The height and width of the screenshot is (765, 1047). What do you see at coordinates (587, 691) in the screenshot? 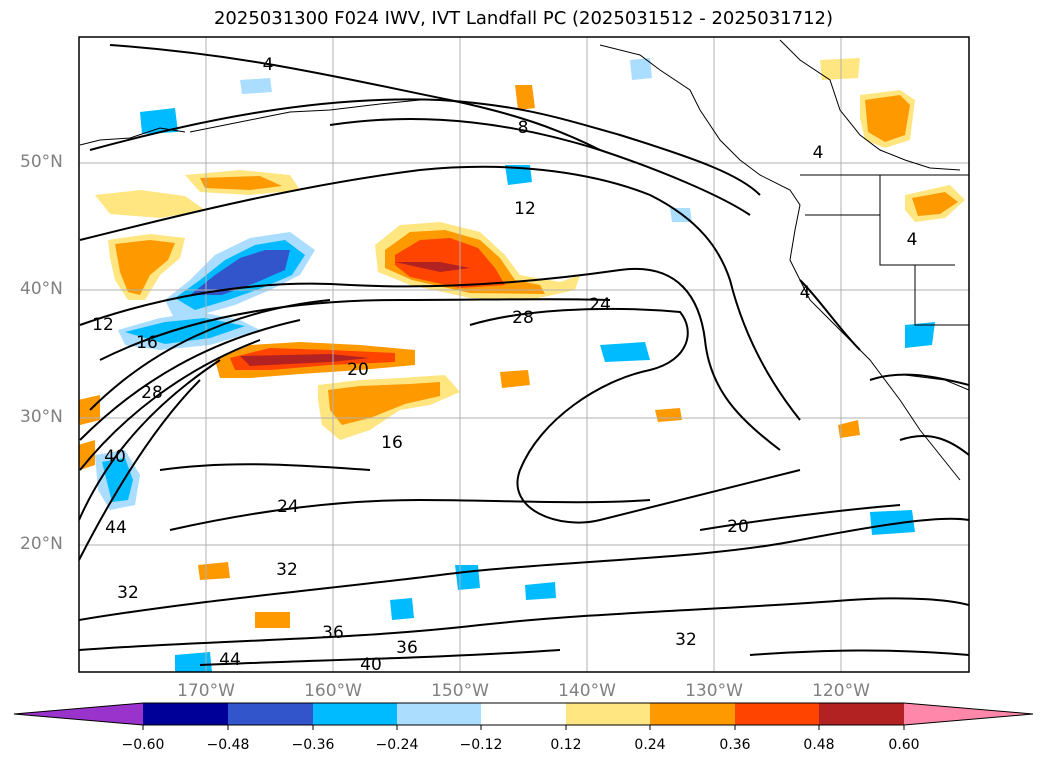
I see `lon-label: 140°W` at bounding box center [587, 691].